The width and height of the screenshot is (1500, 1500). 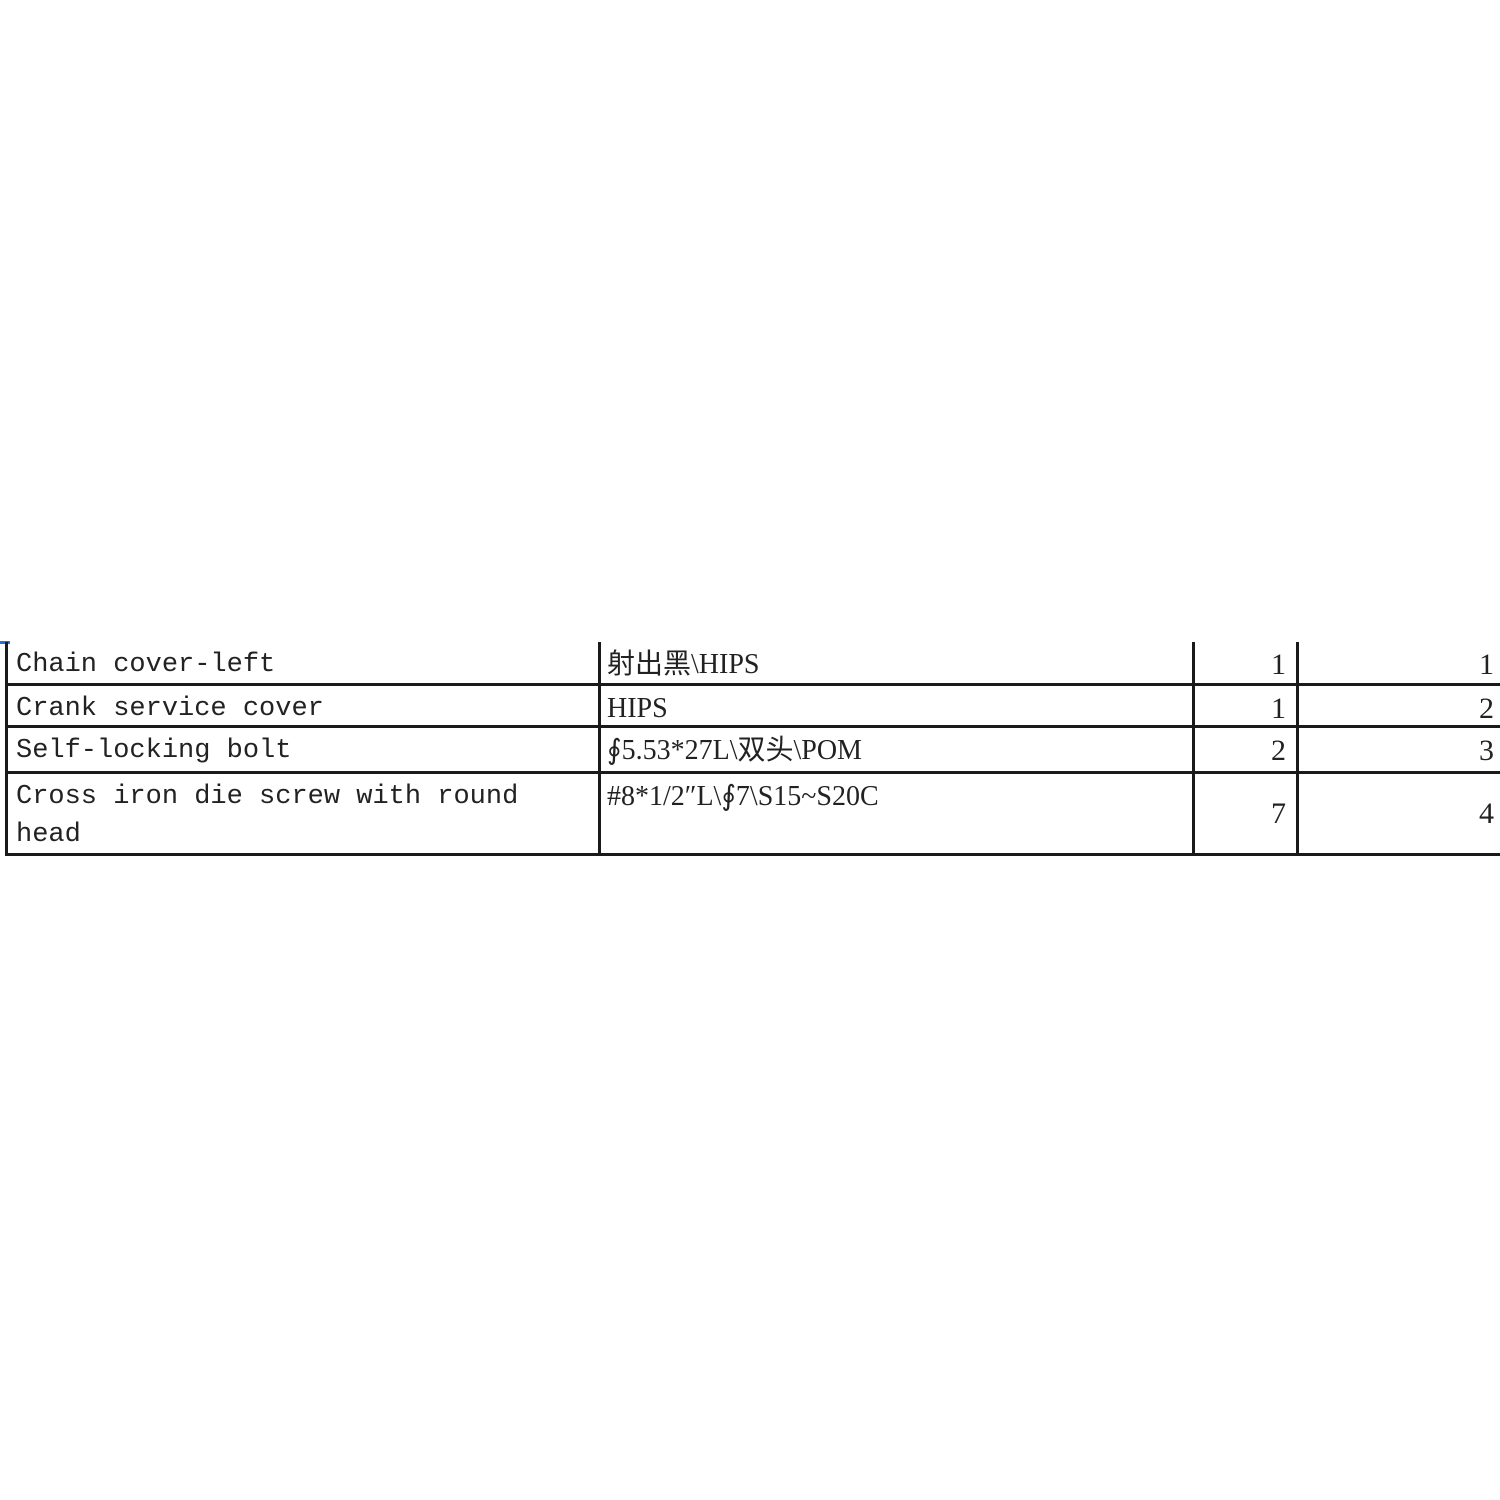 What do you see at coordinates (898, 705) in the screenshot?
I see `part-material: HIPS` at bounding box center [898, 705].